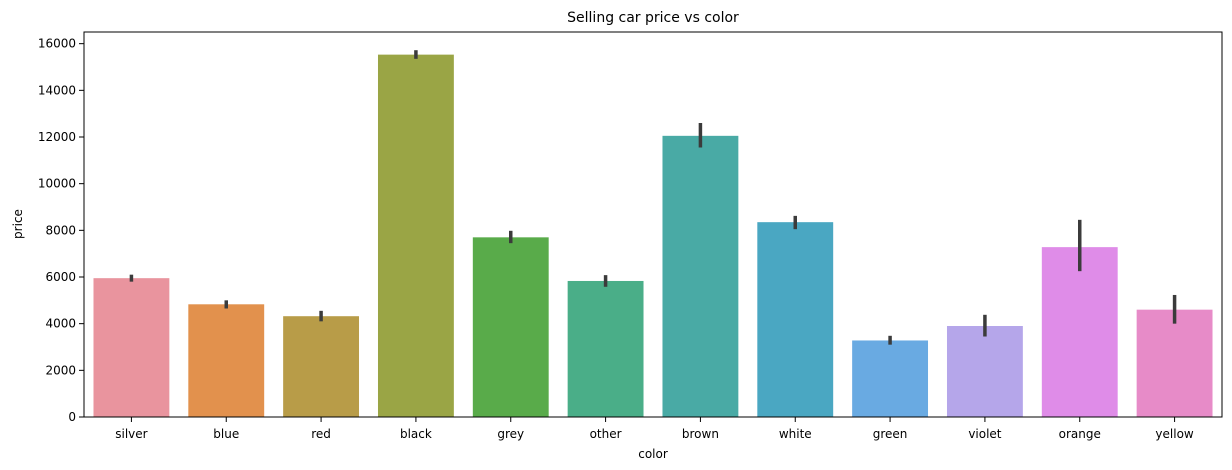 The width and height of the screenshot is (1232, 470). What do you see at coordinates (890, 434) in the screenshot?
I see `x-tick-label-green: green` at bounding box center [890, 434].